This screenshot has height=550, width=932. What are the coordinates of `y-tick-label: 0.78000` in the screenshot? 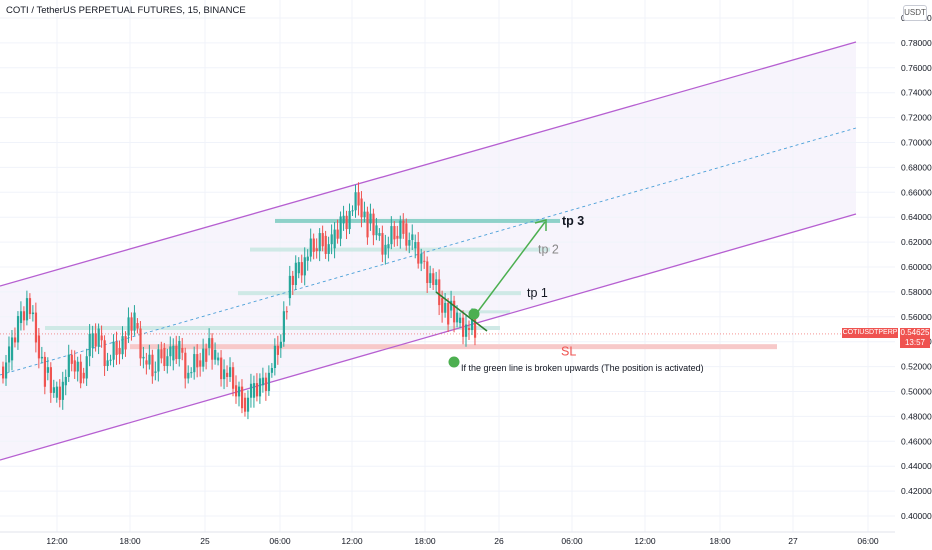 It's located at (916, 43).